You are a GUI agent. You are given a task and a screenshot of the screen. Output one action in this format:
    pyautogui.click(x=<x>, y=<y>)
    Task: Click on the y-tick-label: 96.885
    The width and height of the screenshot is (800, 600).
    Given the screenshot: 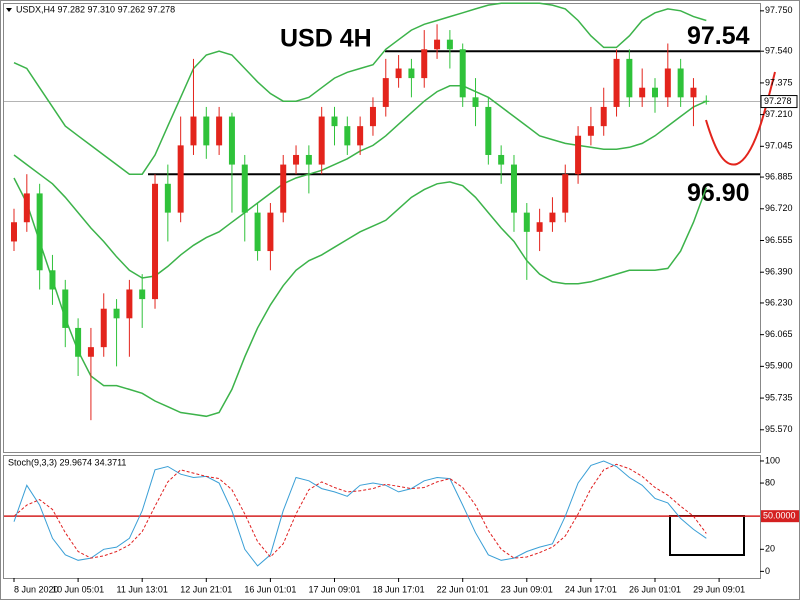 What is the action you would take?
    pyautogui.click(x=779, y=176)
    